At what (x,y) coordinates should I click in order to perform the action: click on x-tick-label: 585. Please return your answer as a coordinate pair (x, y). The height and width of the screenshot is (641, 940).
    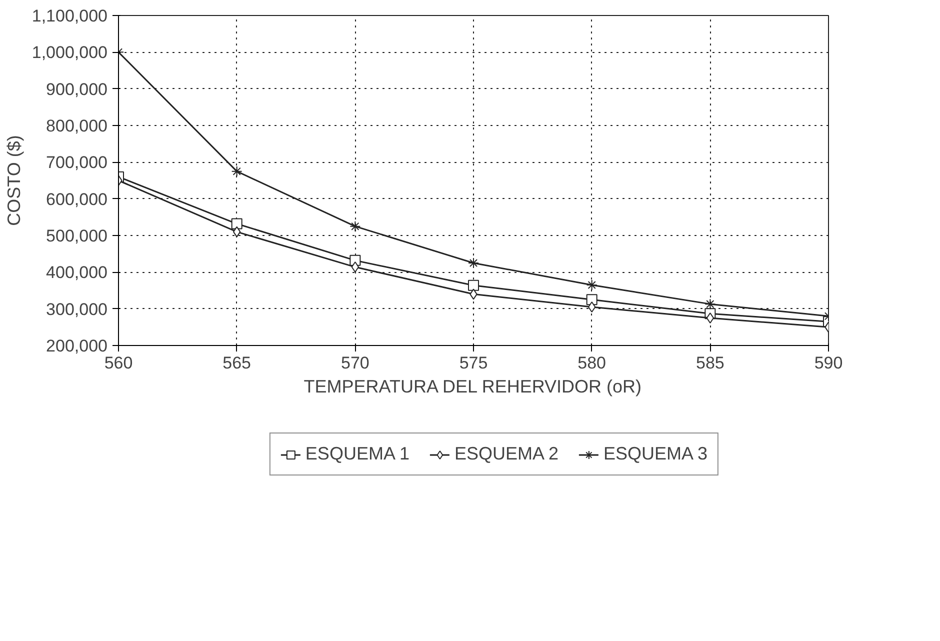
    Looking at the image, I should click on (710, 363).